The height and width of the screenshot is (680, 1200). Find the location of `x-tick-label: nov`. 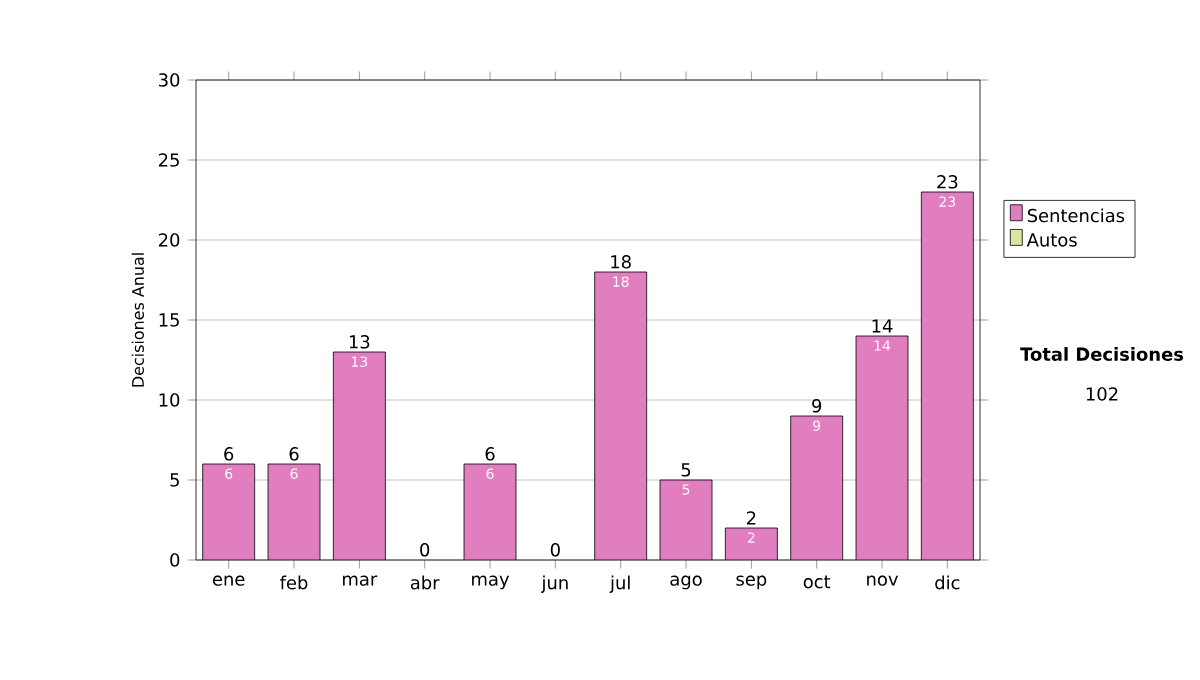

x-tick-label: nov is located at coordinates (882, 580).